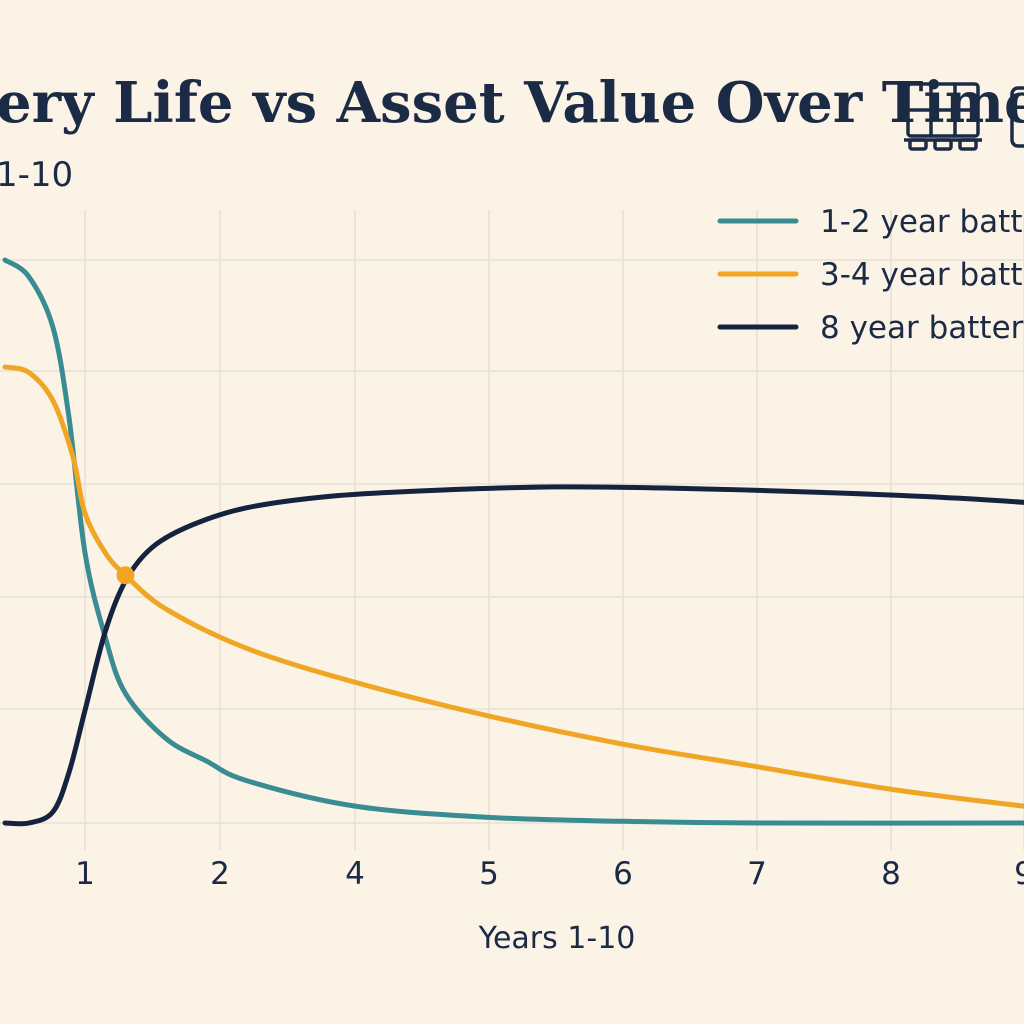 The image size is (1024, 1024). I want to click on x-tick-label: 8, so click(891, 874).